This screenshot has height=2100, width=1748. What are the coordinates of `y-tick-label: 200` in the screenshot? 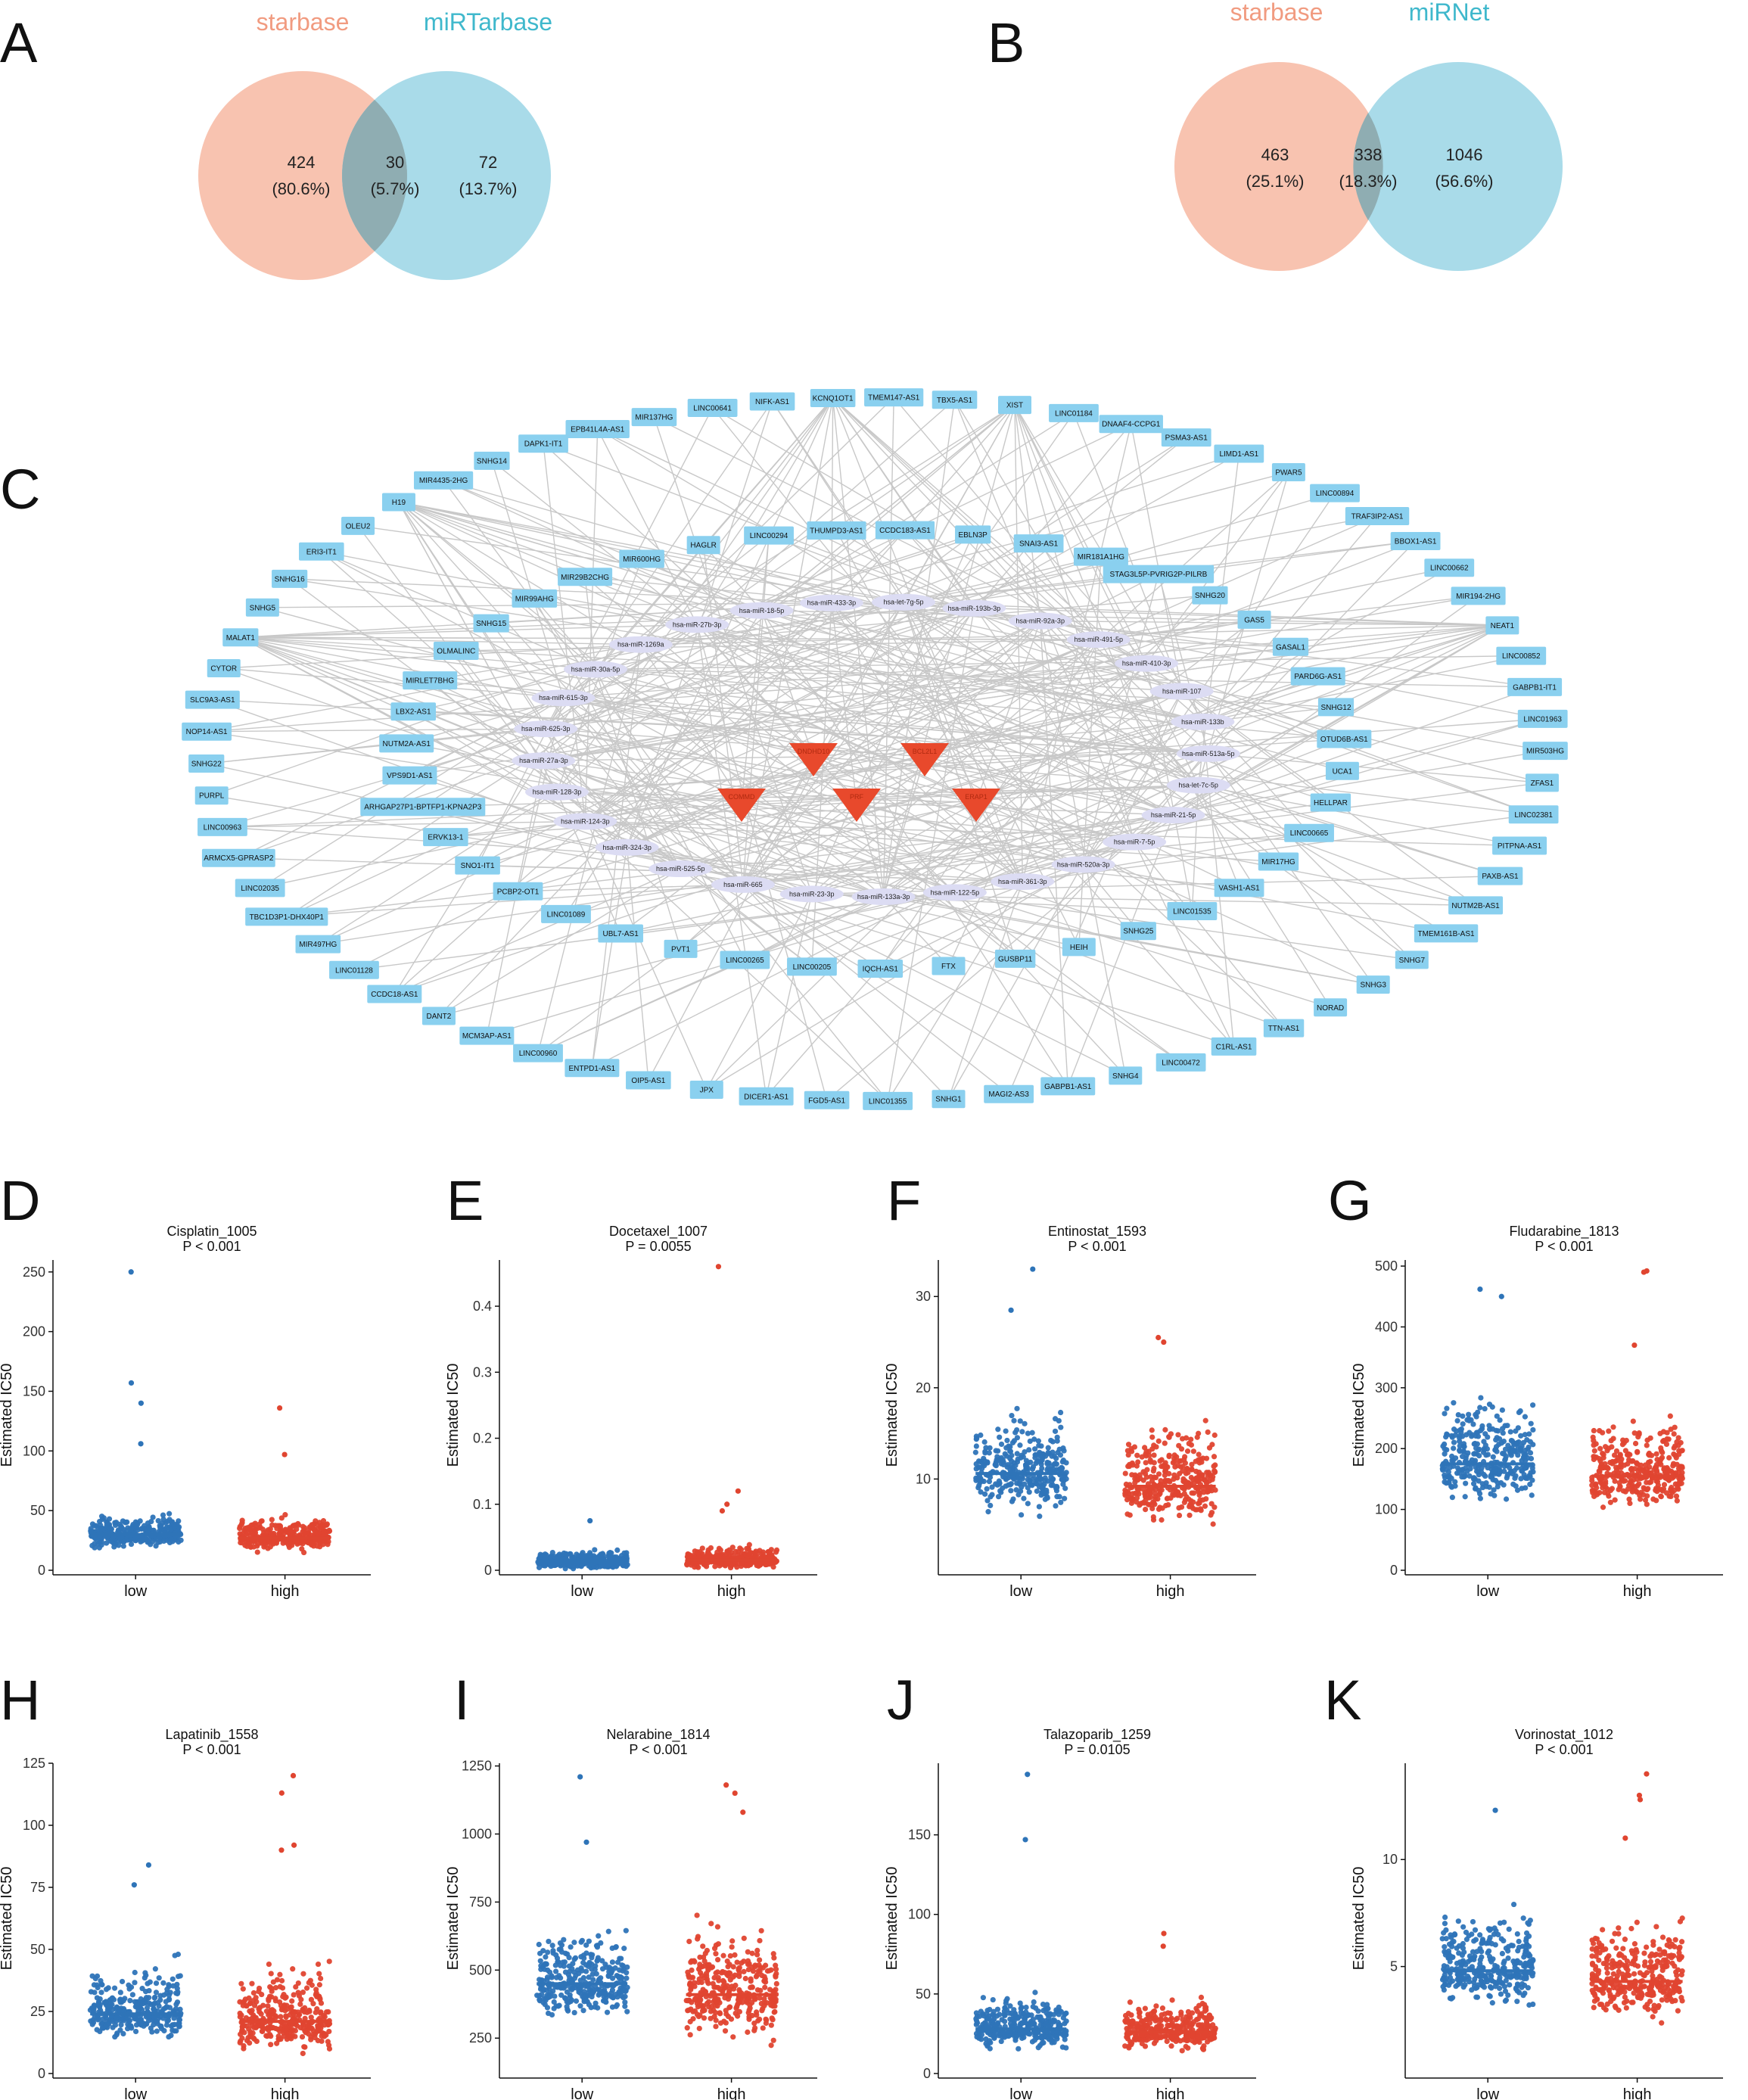 It's located at (1386, 1449).